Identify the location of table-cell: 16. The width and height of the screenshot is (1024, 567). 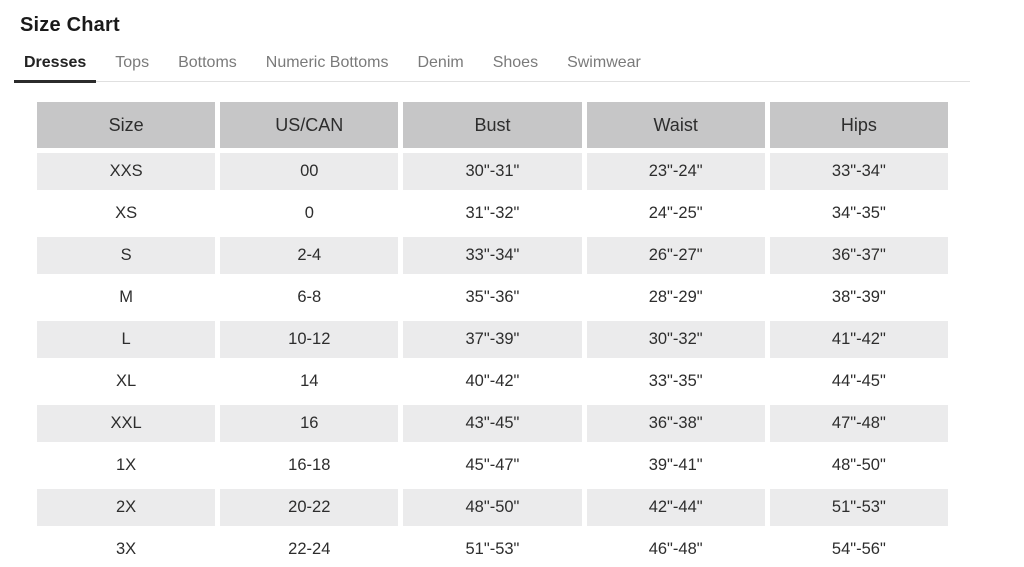
(309, 423).